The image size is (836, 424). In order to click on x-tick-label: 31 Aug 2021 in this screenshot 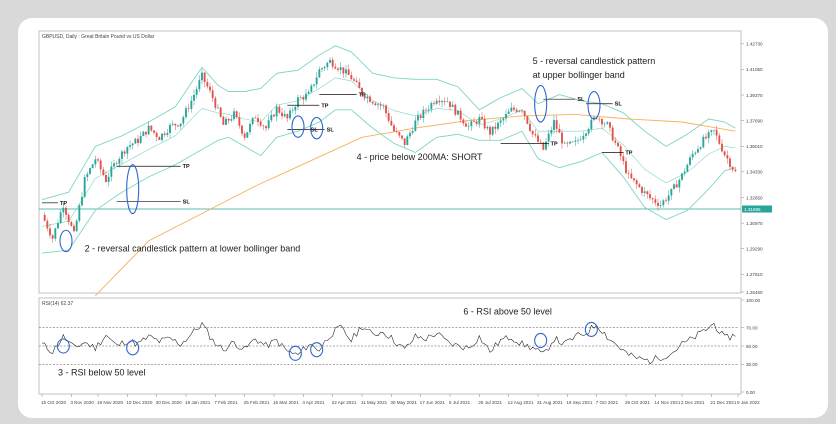, I will do `click(550, 402)`.